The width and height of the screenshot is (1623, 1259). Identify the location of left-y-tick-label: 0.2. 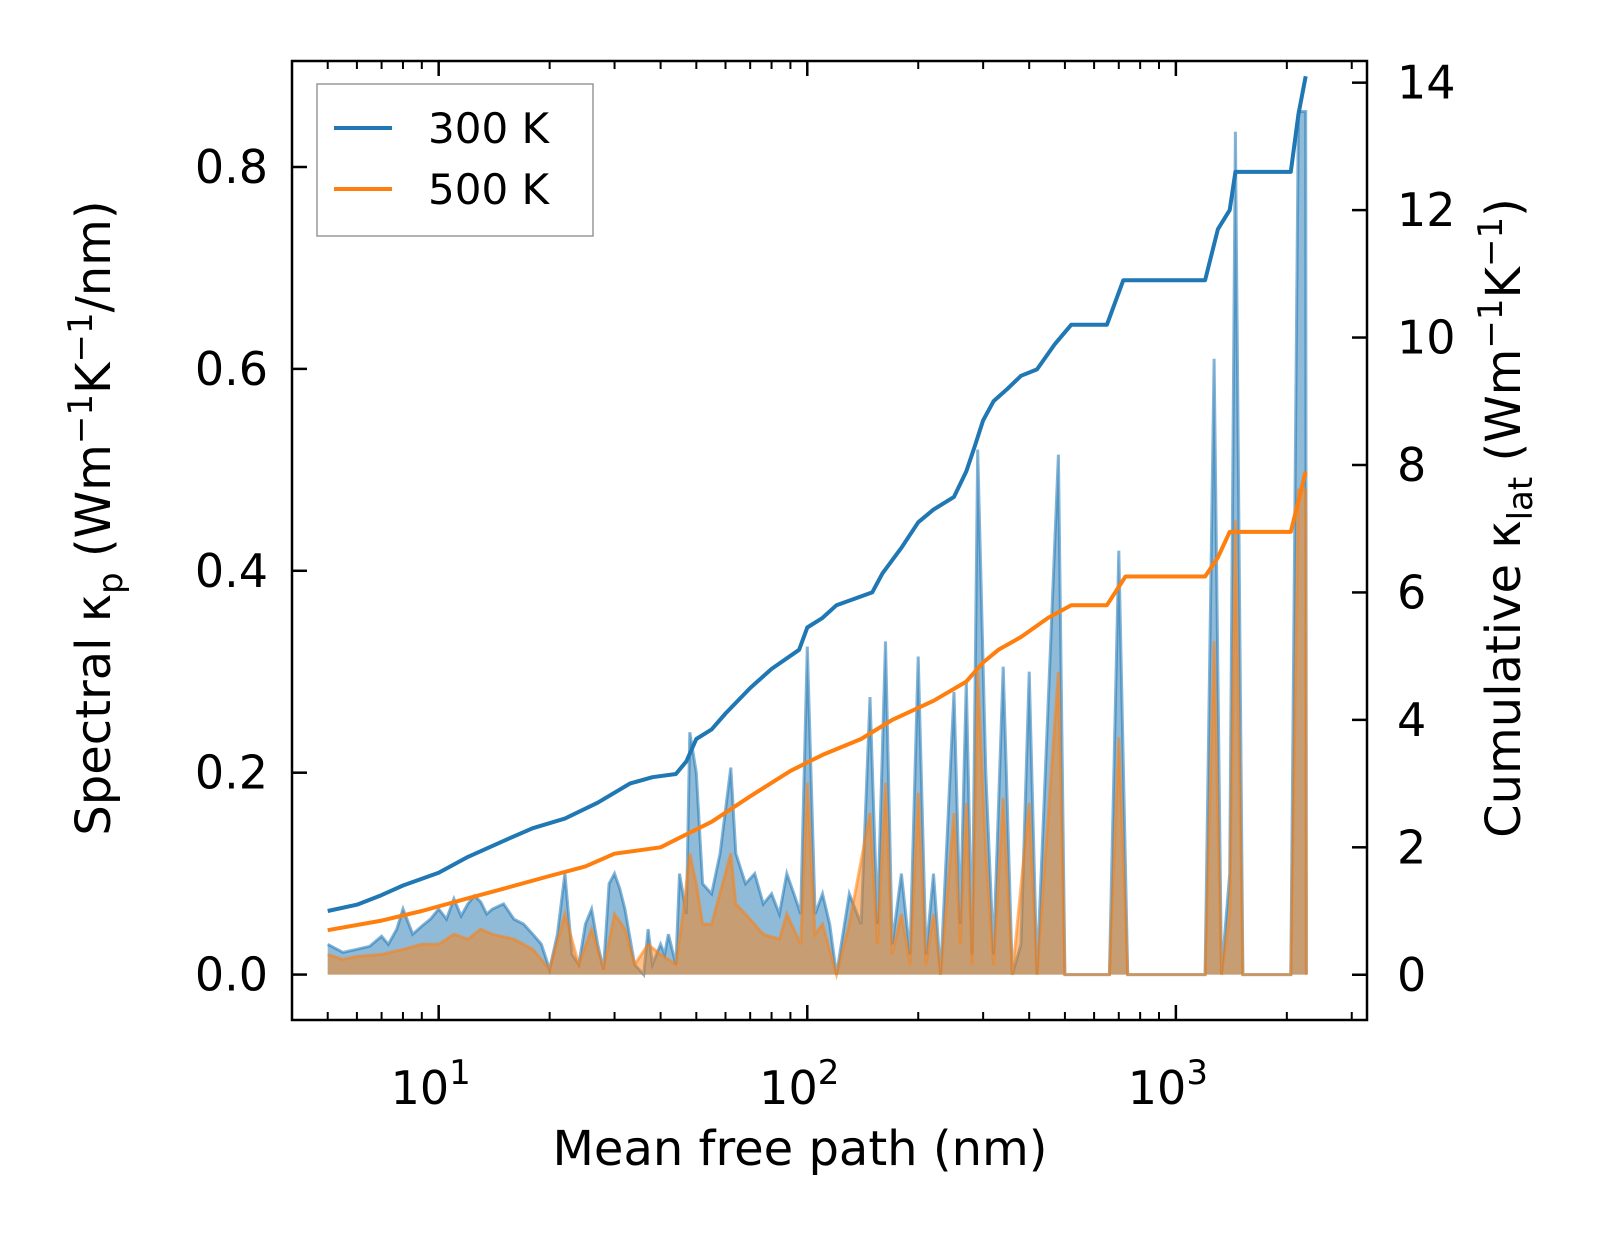
(231, 773).